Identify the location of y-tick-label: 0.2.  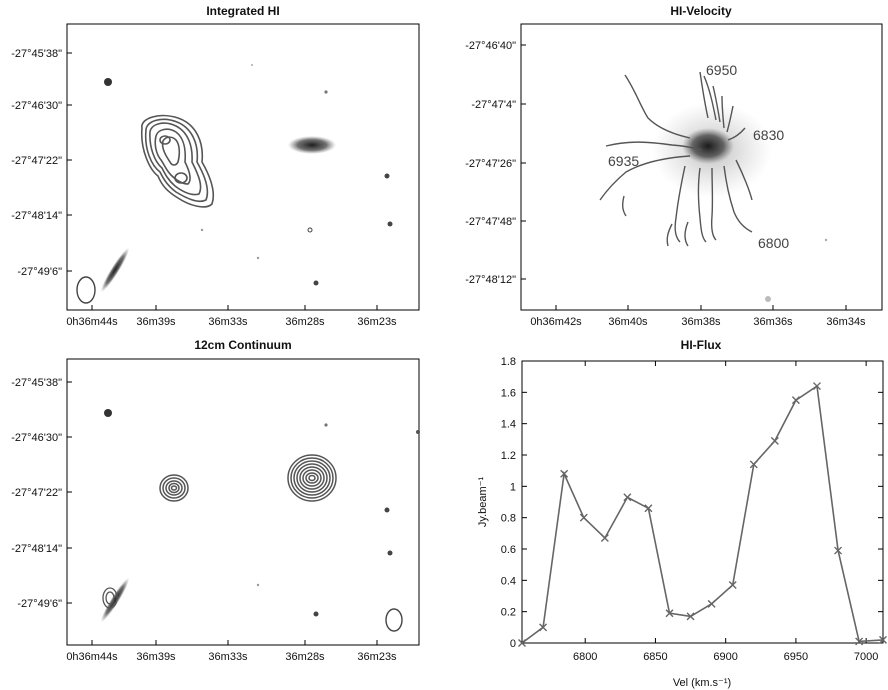
(508, 613).